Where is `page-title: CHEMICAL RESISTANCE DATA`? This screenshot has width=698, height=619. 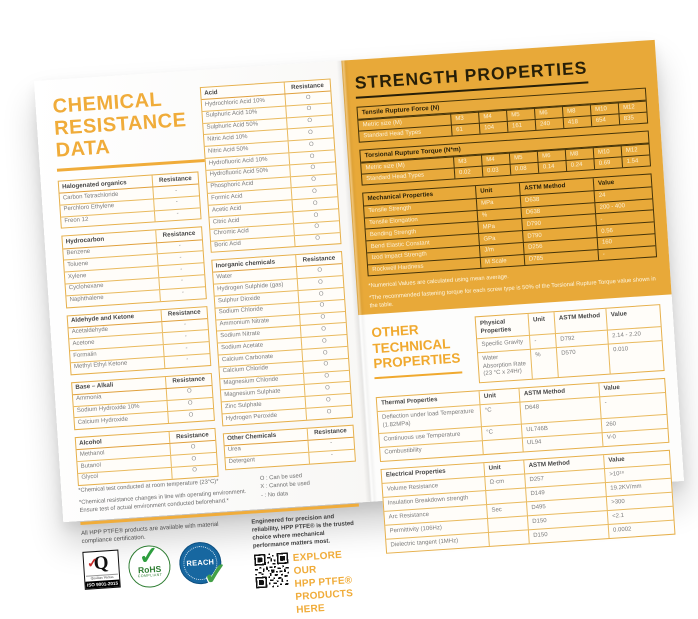
page-title: CHEMICAL RESISTANCE DATA is located at coordinates (124, 124).